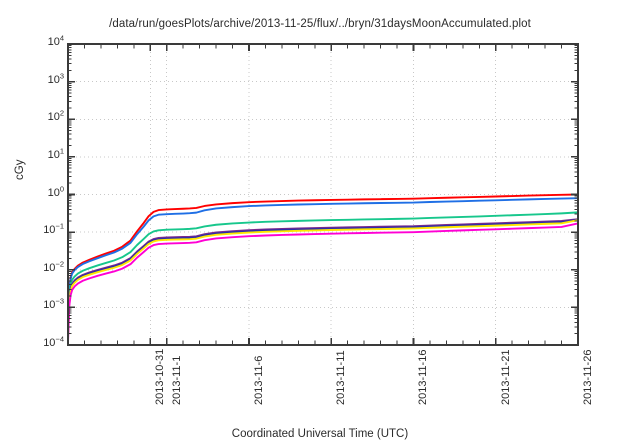 This screenshot has height=448, width=640. I want to click on y-tick-label: 10⁴, so click(55, 40).